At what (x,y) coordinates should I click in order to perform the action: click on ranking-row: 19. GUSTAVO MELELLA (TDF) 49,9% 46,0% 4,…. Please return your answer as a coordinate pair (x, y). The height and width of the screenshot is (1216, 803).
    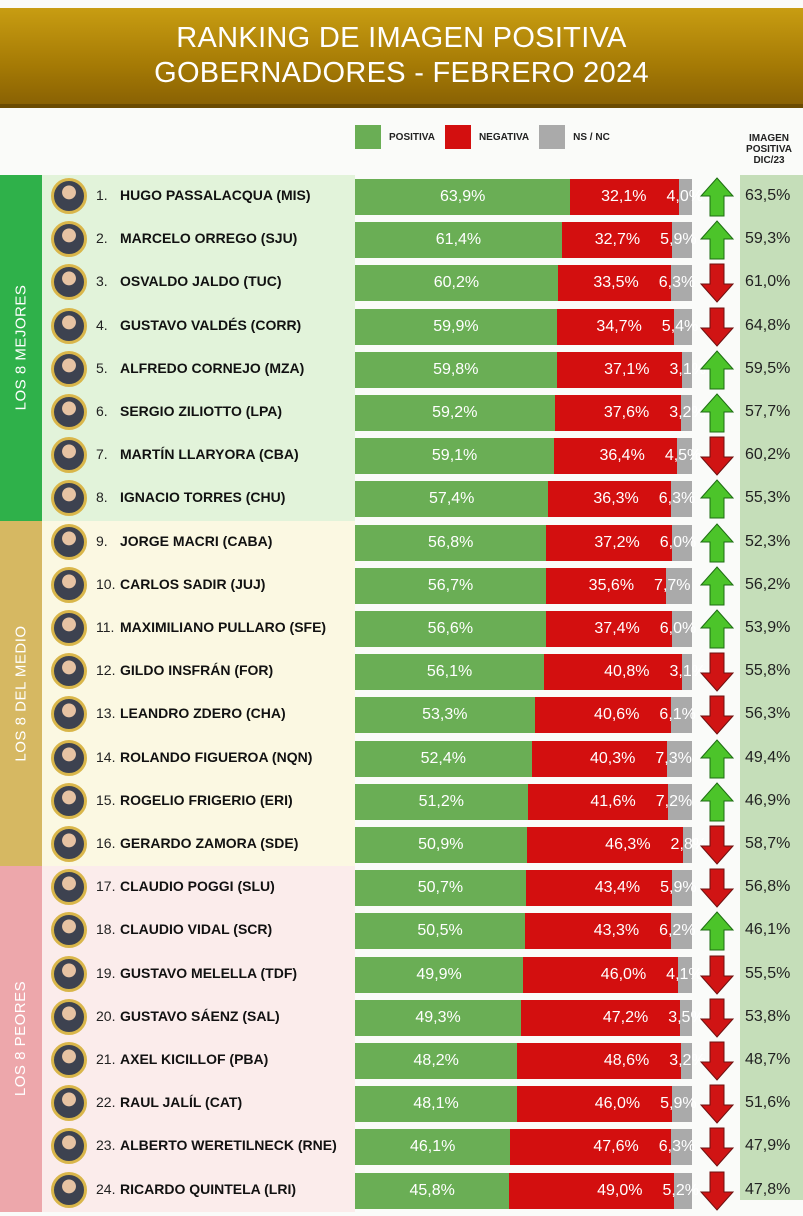
    Looking at the image, I should click on (422, 974).